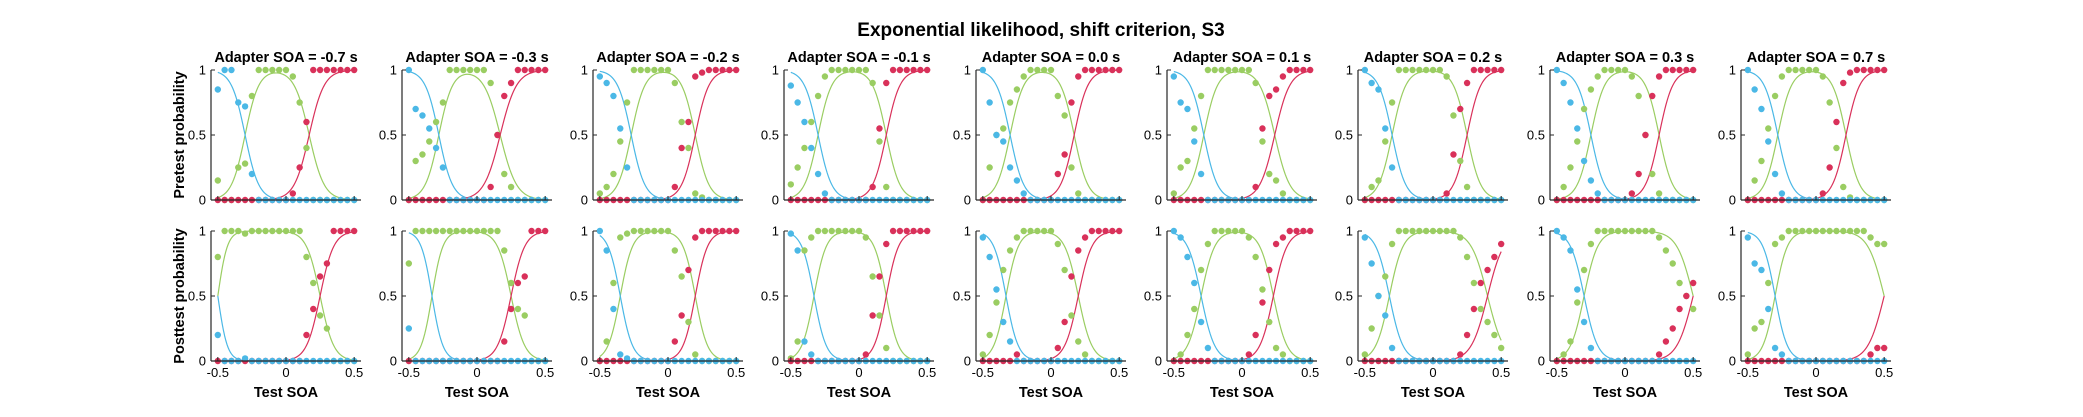  Describe the element at coordinates (656, 135) in the screenshot. I see `panel-2-pretest: 00.51` at that location.